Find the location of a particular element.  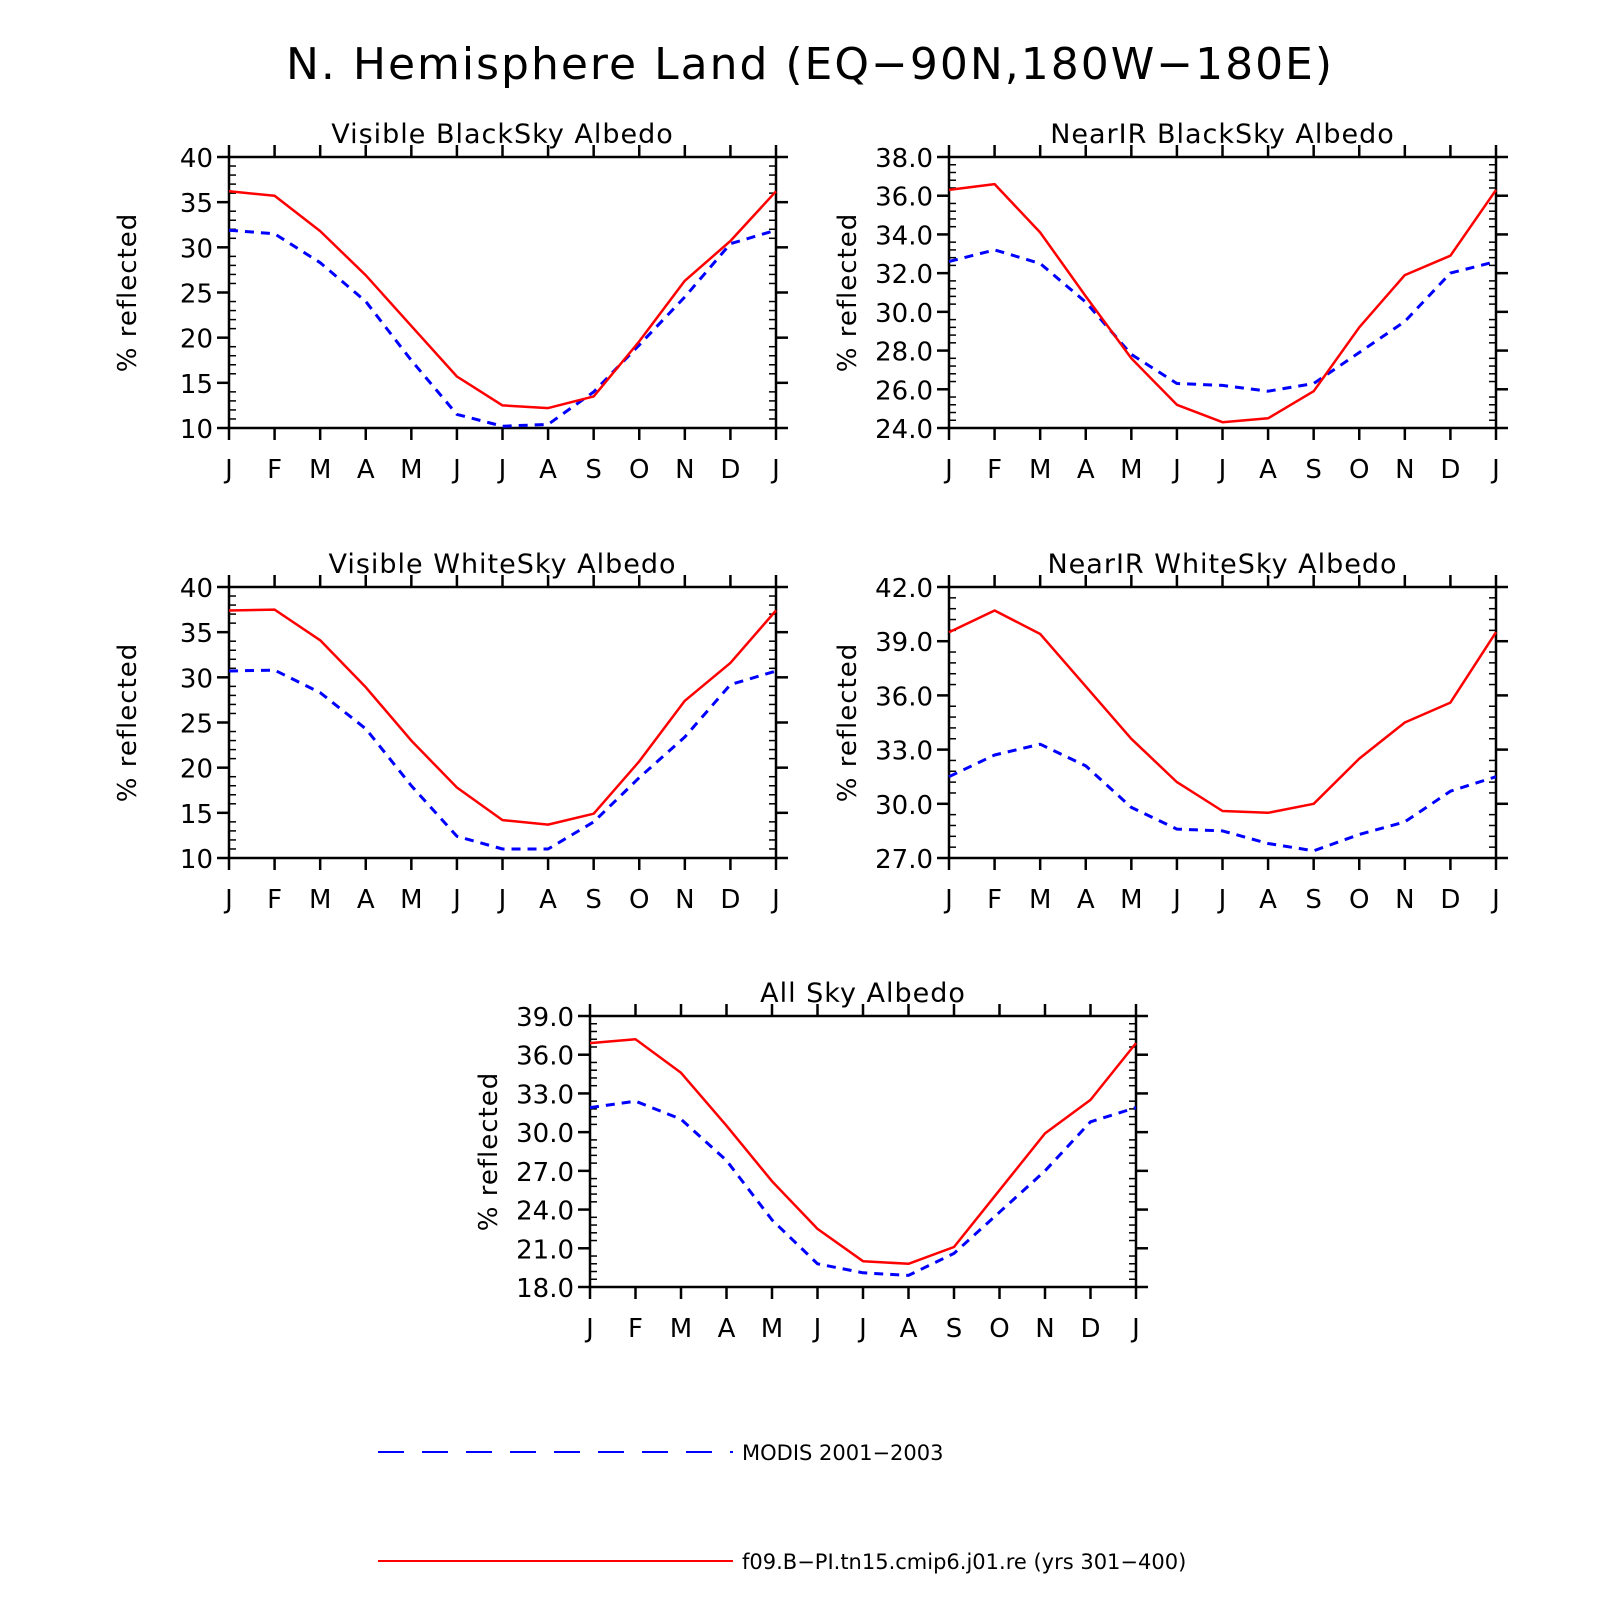

chart-title: NearIR WhiteSky Albedo is located at coordinates (1222, 564).